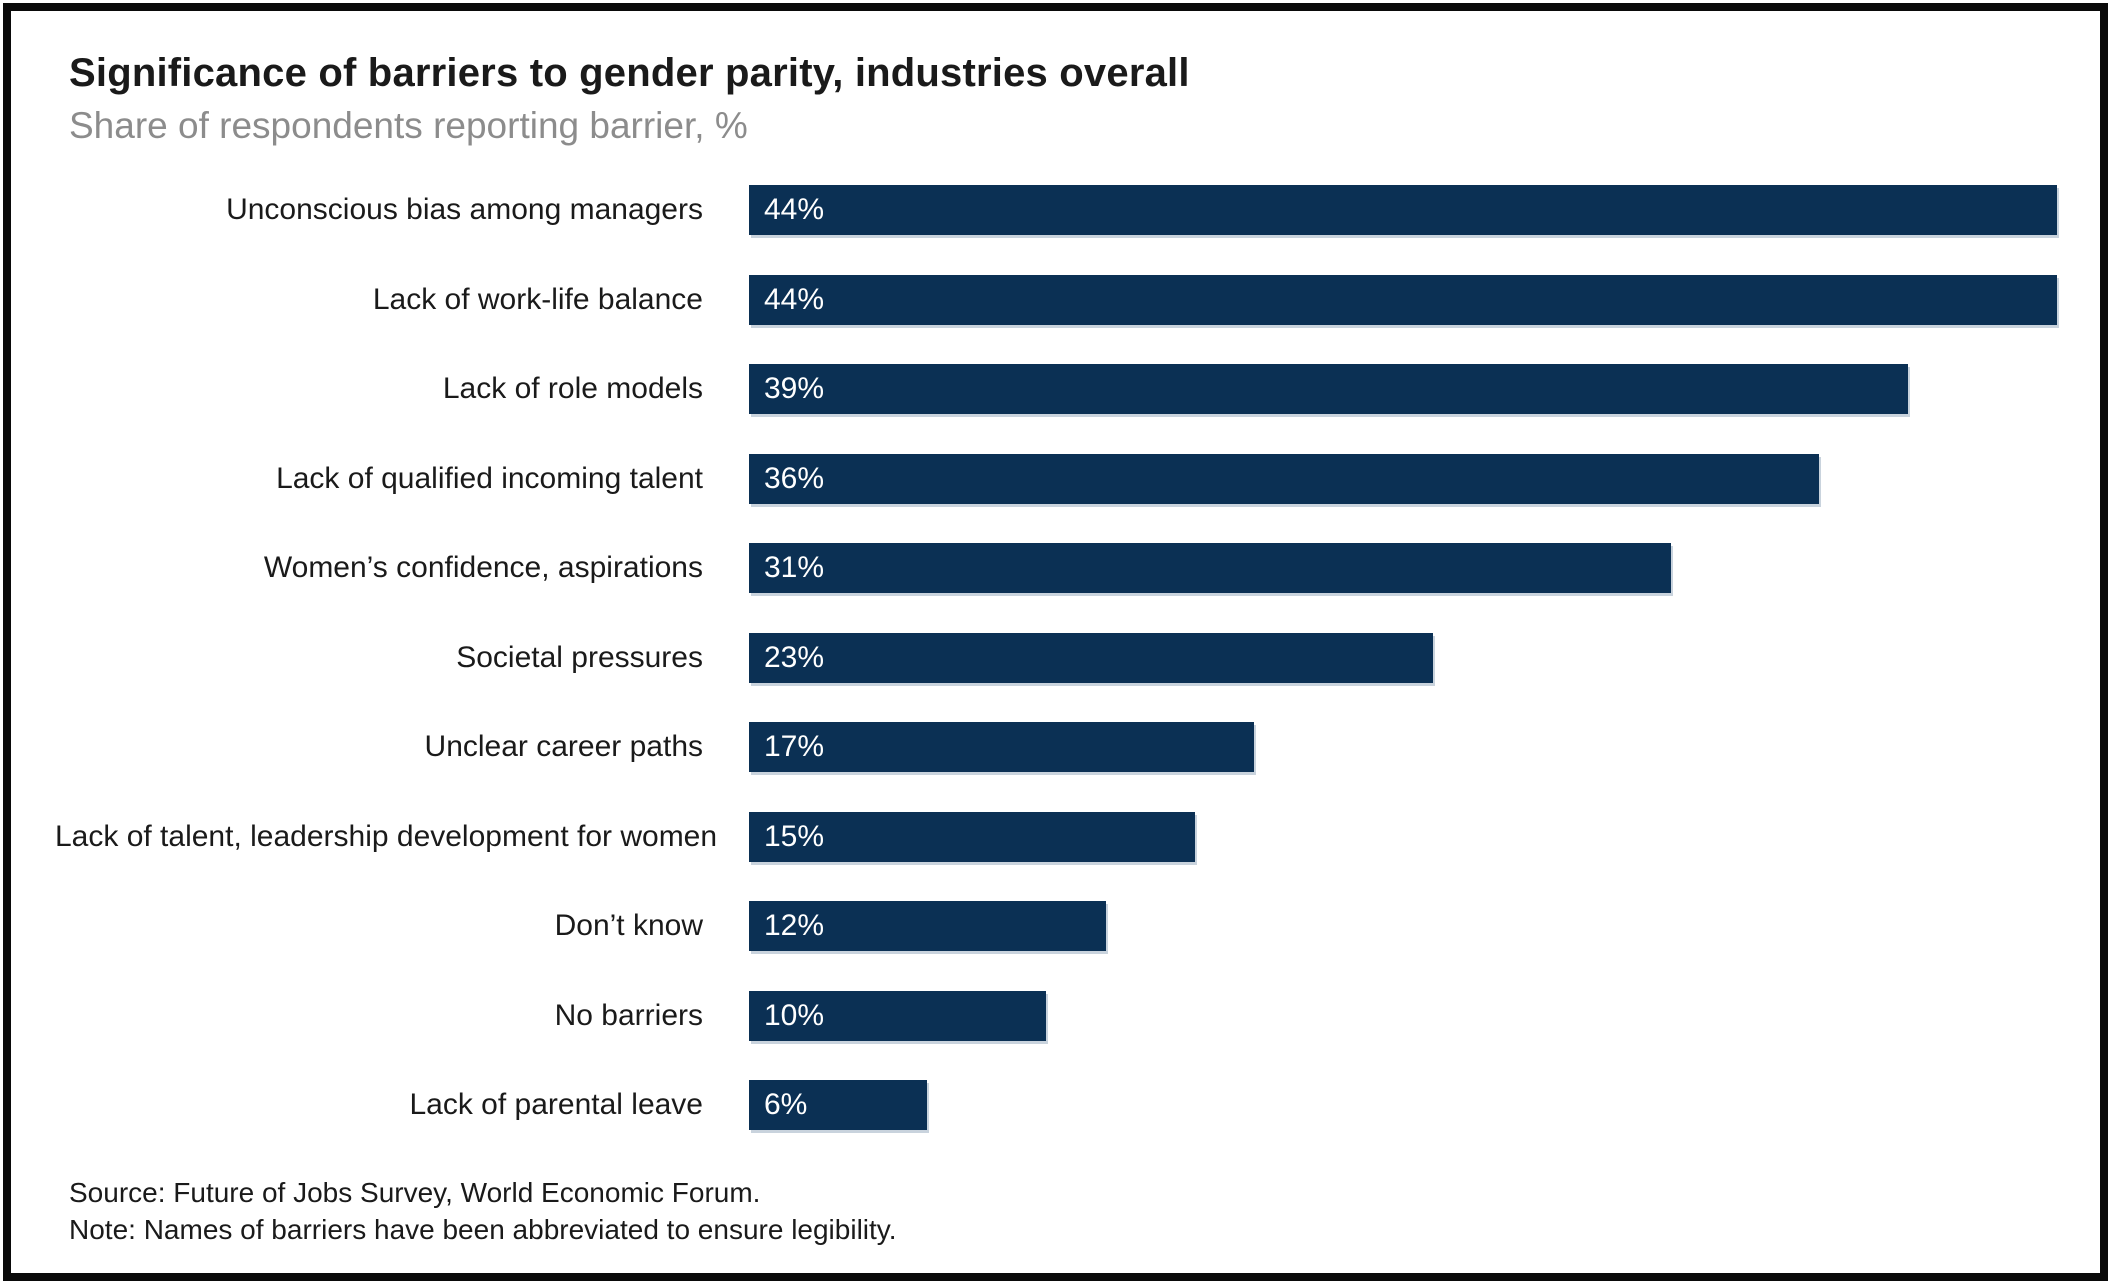  I want to click on bar-value-label: 6%, so click(786, 1104).